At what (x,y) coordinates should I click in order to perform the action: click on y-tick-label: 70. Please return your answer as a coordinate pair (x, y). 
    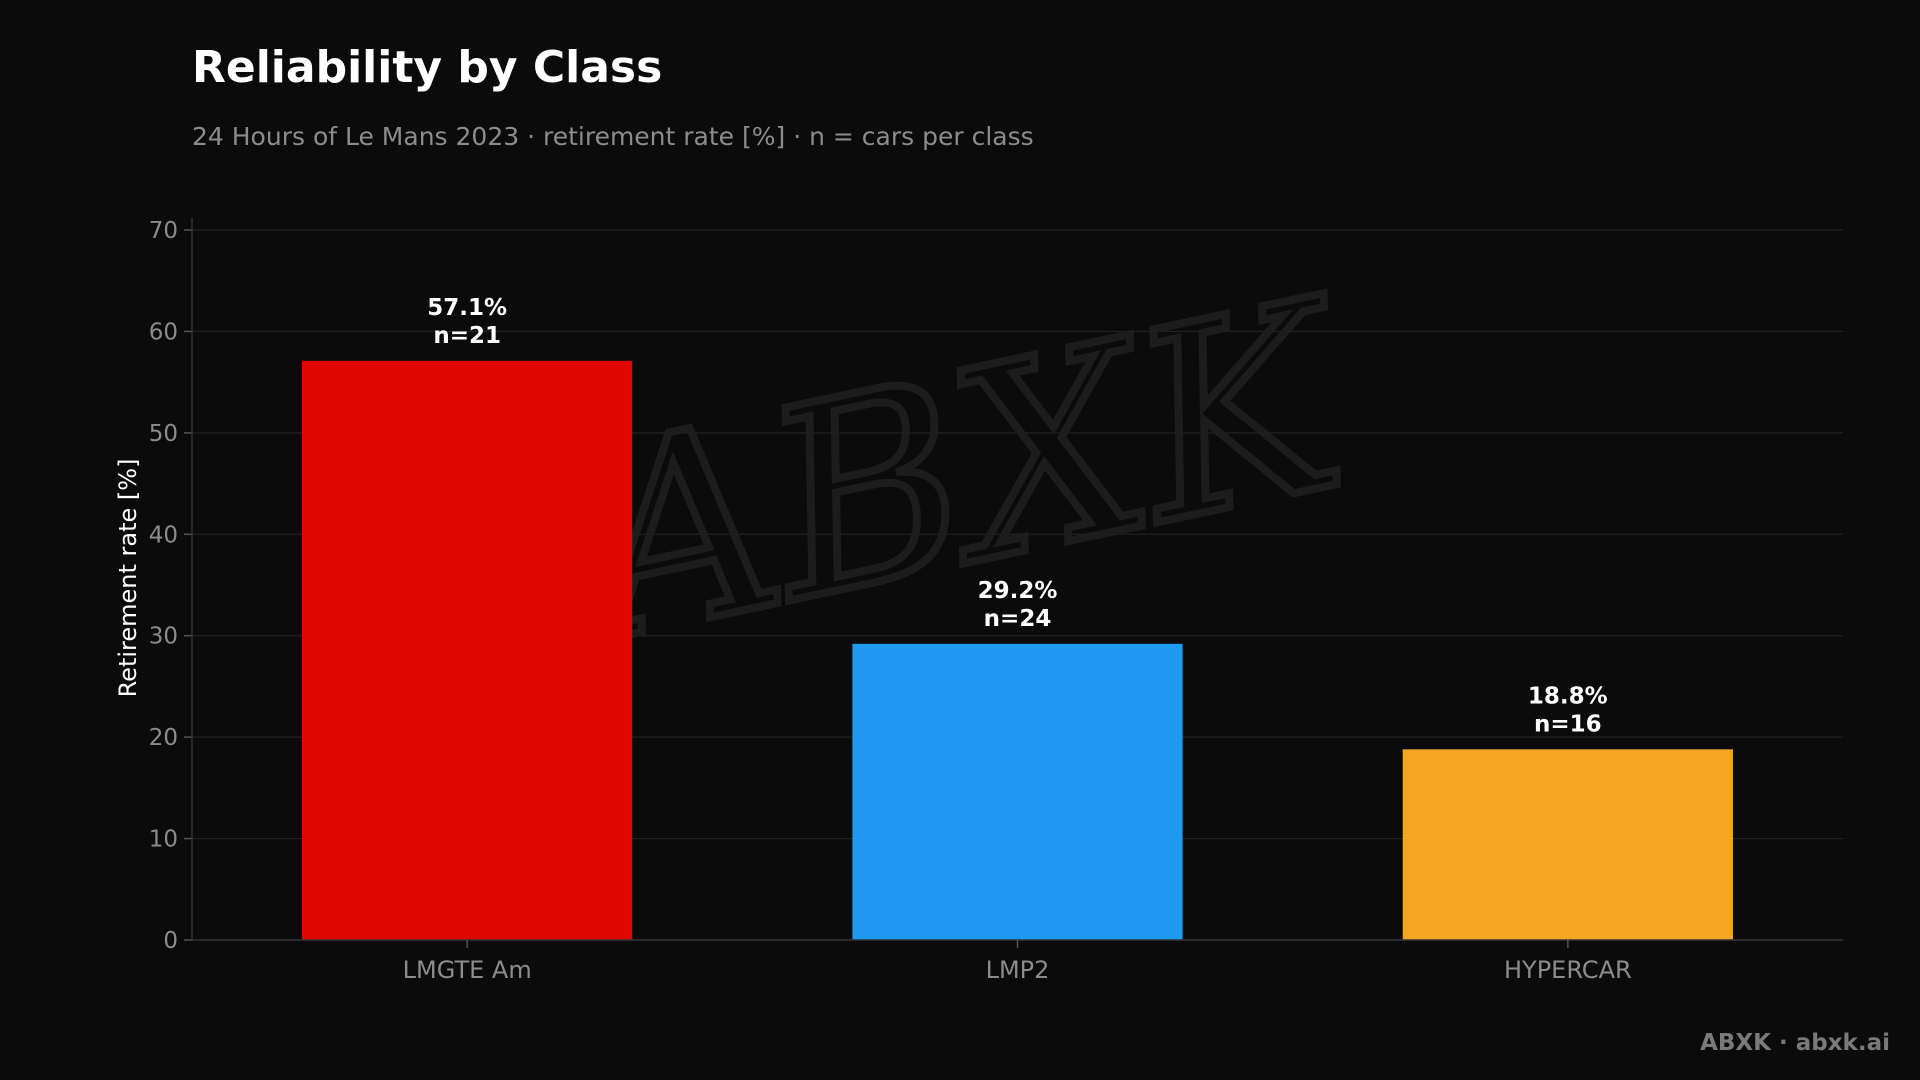
    Looking at the image, I should click on (163, 231).